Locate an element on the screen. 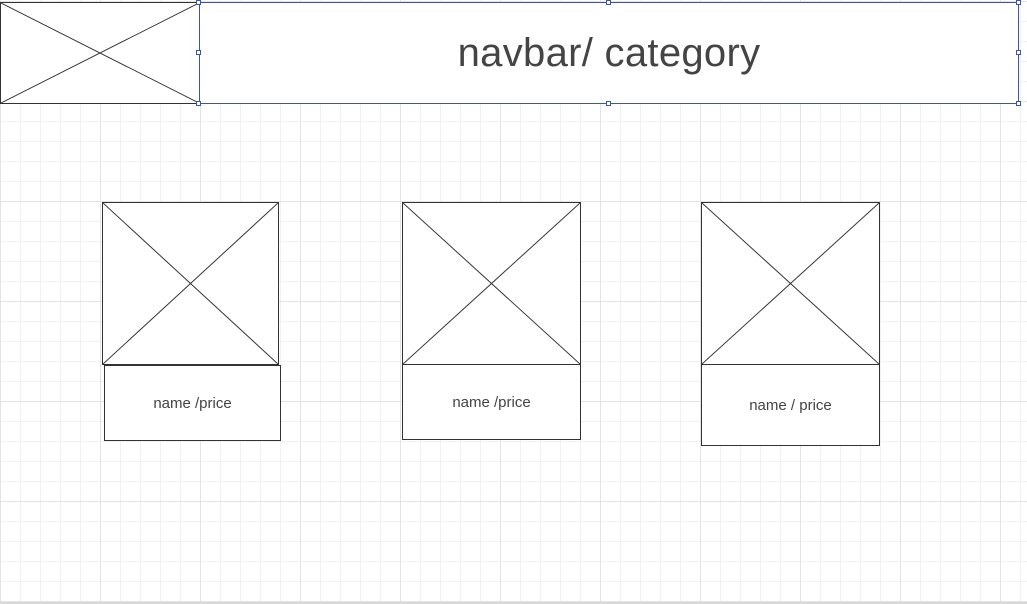  product-caption: name / price is located at coordinates (790, 405).